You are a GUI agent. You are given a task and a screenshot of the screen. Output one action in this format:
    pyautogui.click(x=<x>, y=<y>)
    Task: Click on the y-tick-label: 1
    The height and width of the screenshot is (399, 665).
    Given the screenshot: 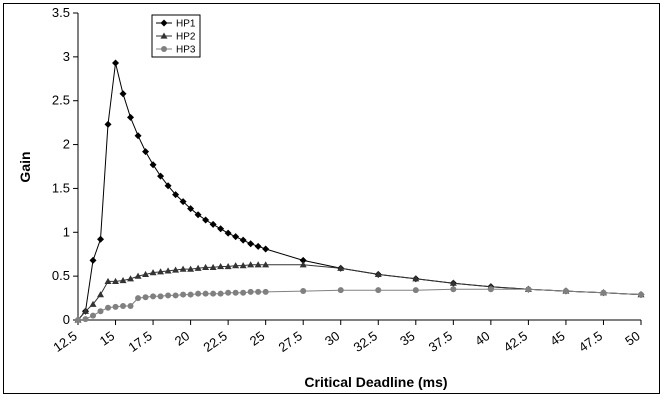 What is the action you would take?
    pyautogui.click(x=66, y=231)
    